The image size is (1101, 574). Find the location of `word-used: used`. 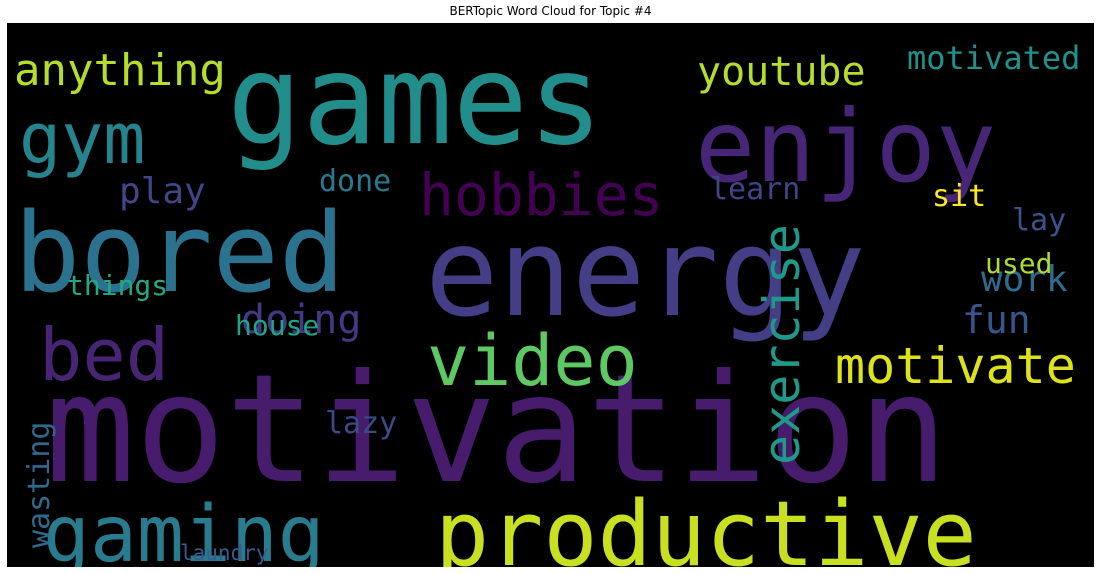

word-used: used is located at coordinates (1018, 263).